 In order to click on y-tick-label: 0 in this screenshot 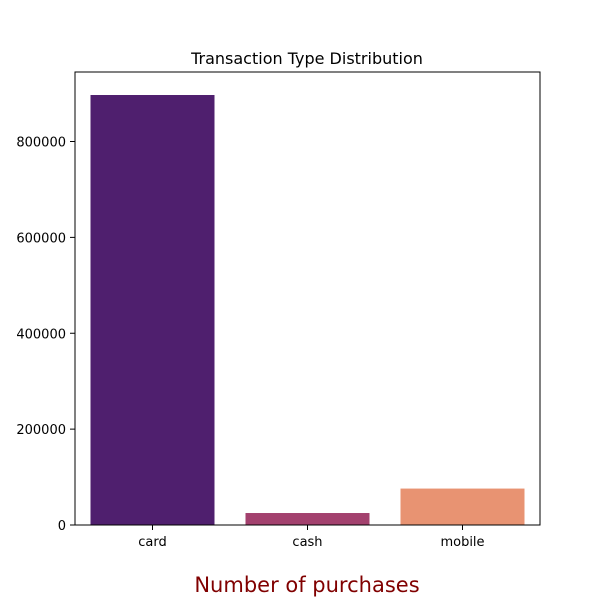, I will do `click(62, 526)`.